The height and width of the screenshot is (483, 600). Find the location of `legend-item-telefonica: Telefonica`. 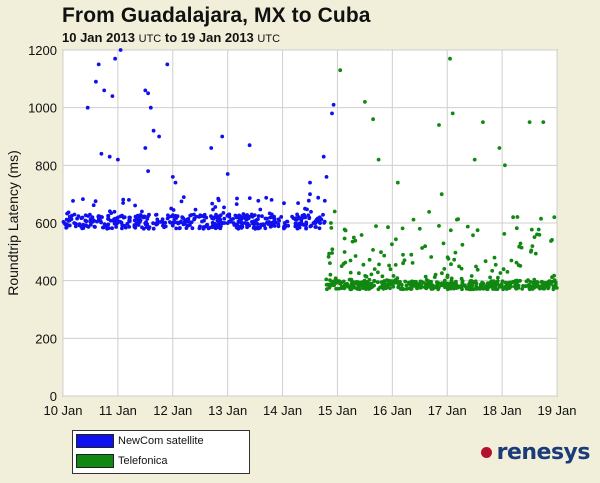

legend-item-telefonica: Telefonica is located at coordinates (161, 461).